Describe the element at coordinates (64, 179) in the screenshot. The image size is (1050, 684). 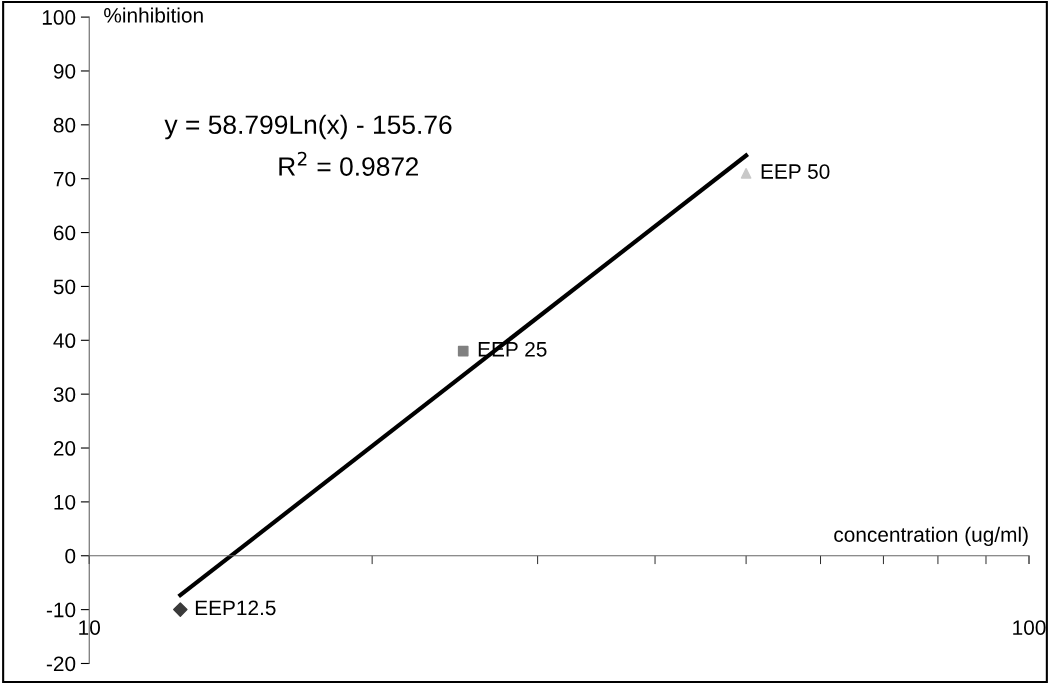
I see `y-tick-label: 70` at that location.